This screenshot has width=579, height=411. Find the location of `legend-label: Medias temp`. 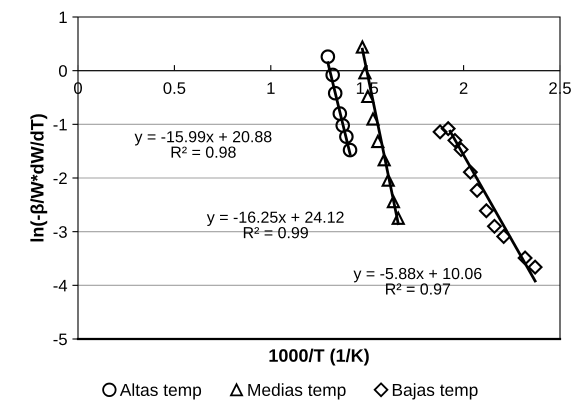

legend-label: Medias temp is located at coordinates (297, 391).